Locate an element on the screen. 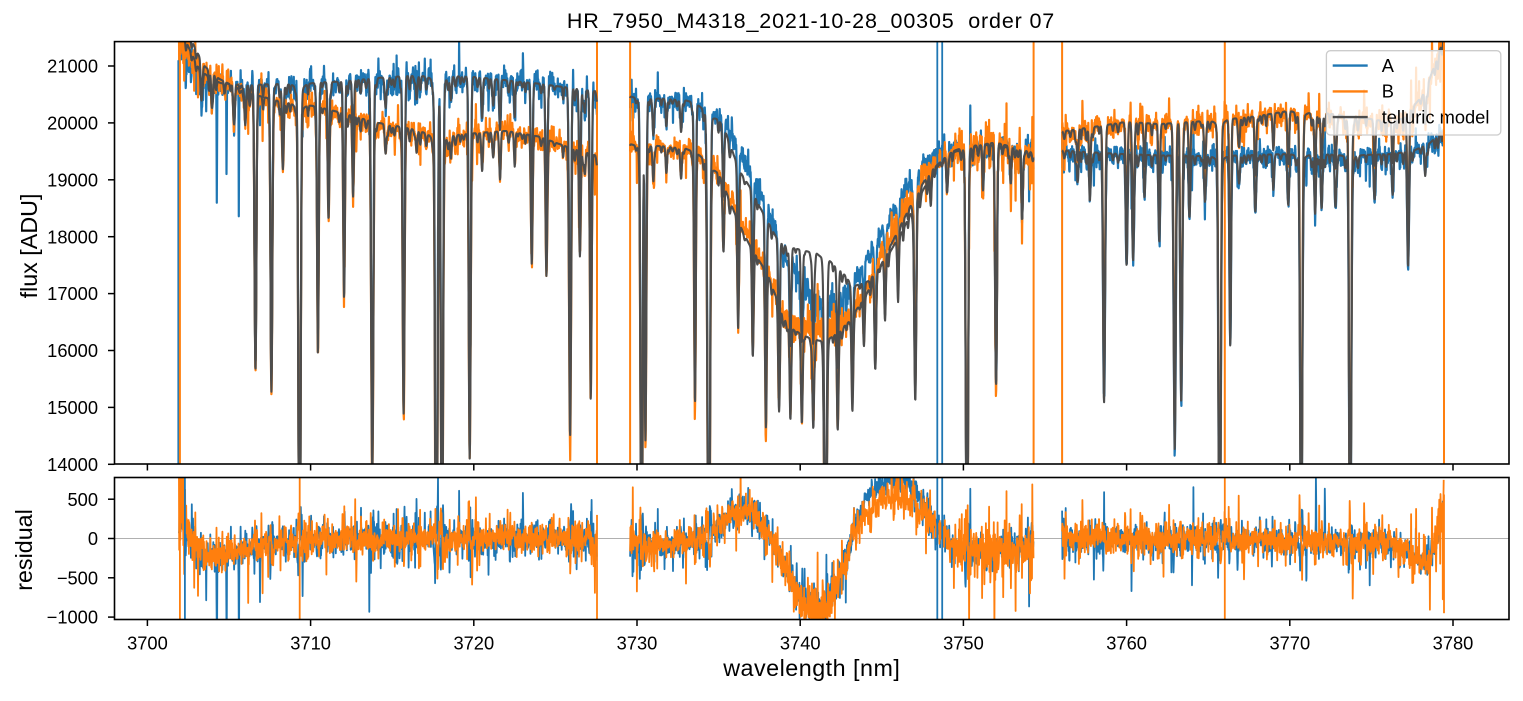  svg-text: 15000 is located at coordinates (72, 407).